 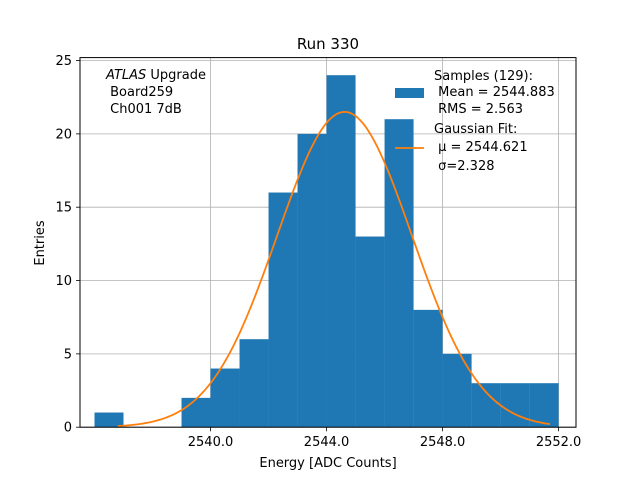 What do you see at coordinates (559, 442) in the screenshot?
I see `x-tick-label: 2552.0` at bounding box center [559, 442].